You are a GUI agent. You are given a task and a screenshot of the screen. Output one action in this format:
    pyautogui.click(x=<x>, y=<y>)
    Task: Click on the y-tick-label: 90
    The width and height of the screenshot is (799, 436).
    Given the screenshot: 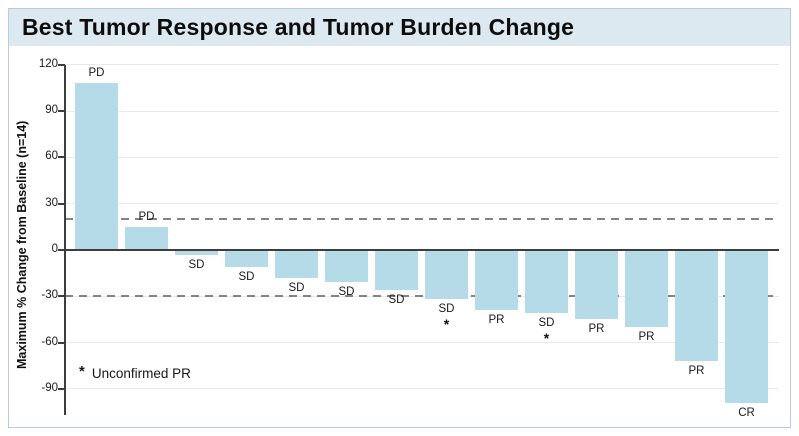 What is the action you would take?
    pyautogui.click(x=51, y=110)
    